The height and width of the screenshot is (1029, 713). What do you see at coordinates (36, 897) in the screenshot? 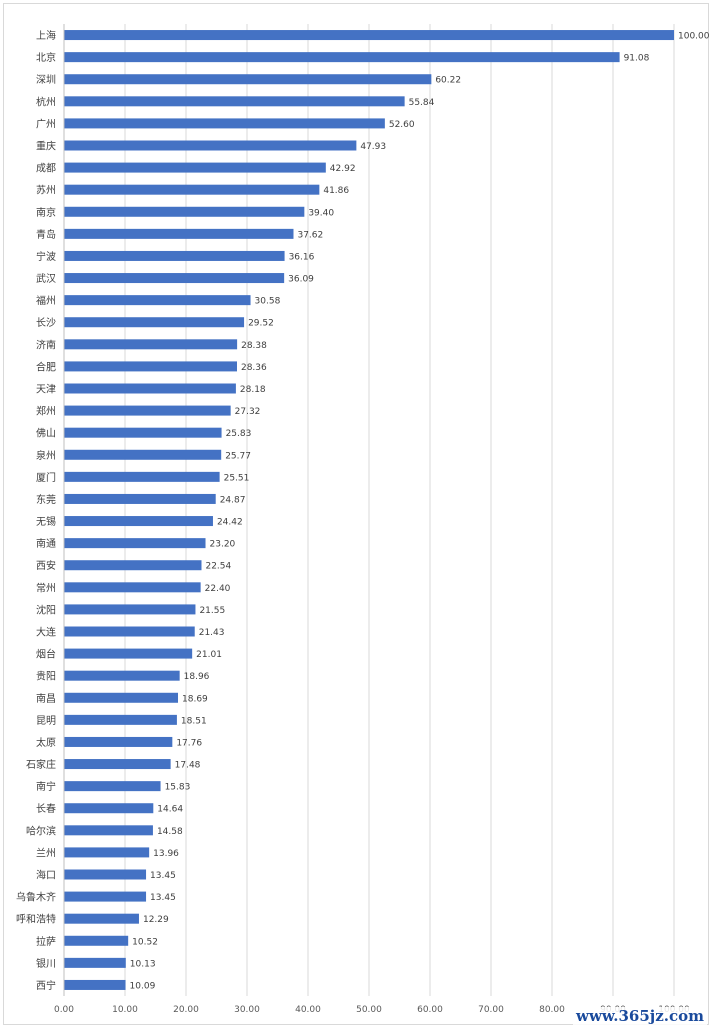
I see `category-label: 乌鲁木齐` at bounding box center [36, 897].